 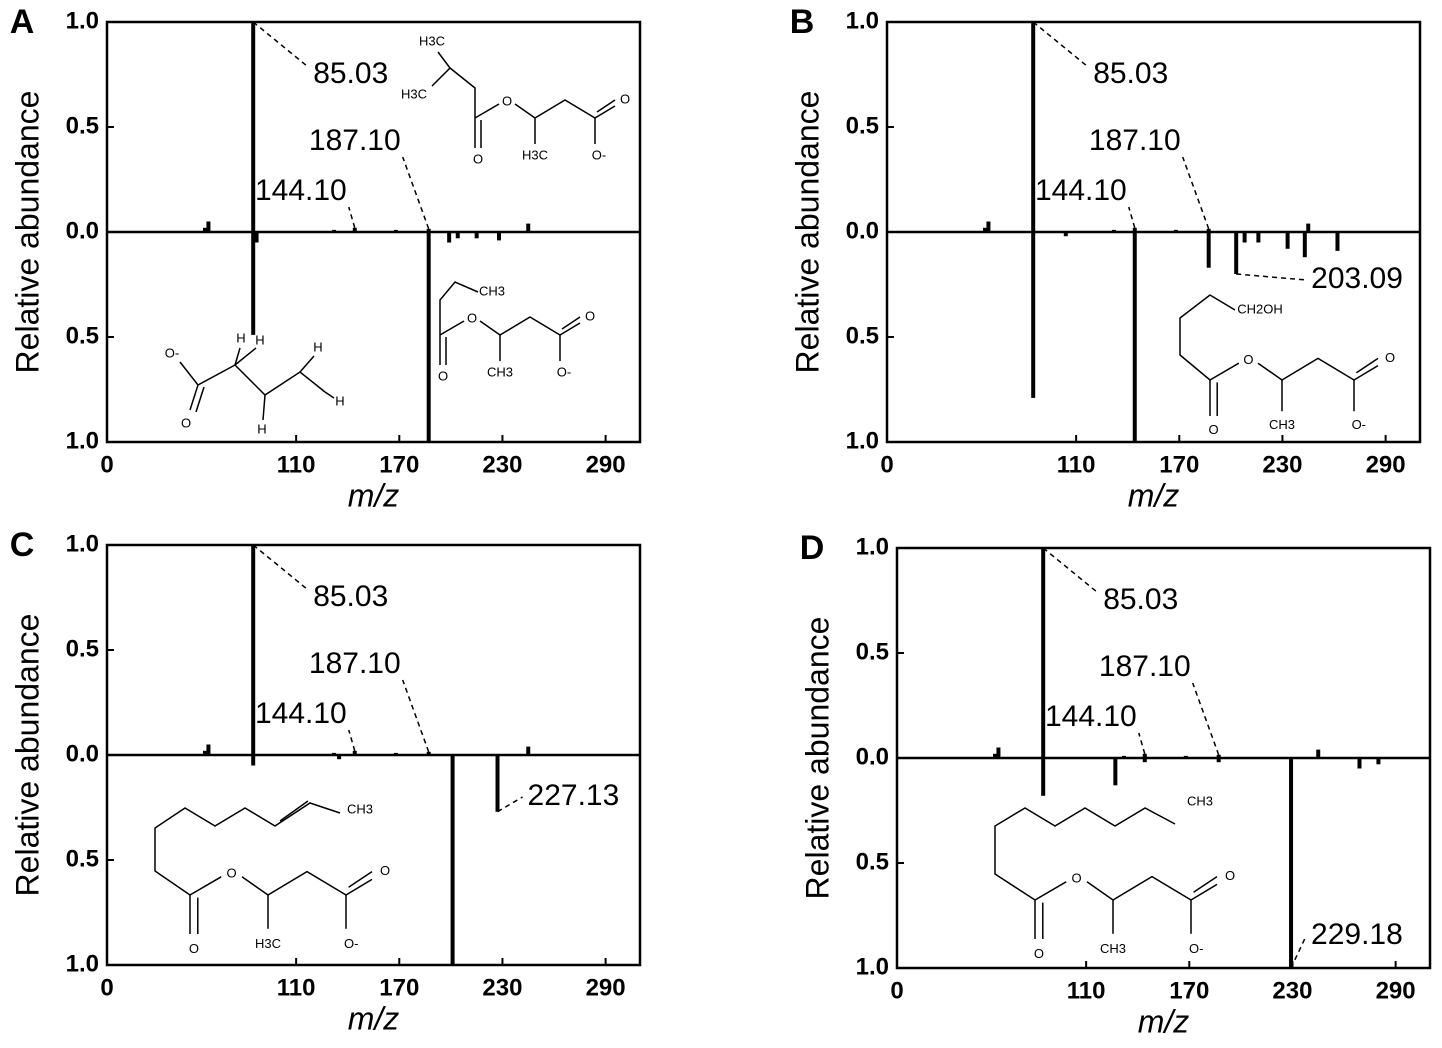 What do you see at coordinates (802, 22) in the screenshot?
I see `panel-label: B` at bounding box center [802, 22].